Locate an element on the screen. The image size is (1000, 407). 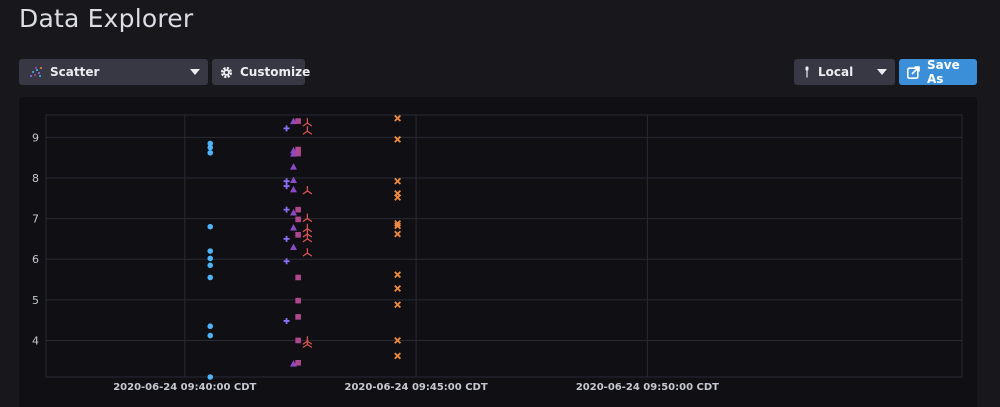
x-tick-label: 2020-06-24 09:50:00 CDT is located at coordinates (647, 387).